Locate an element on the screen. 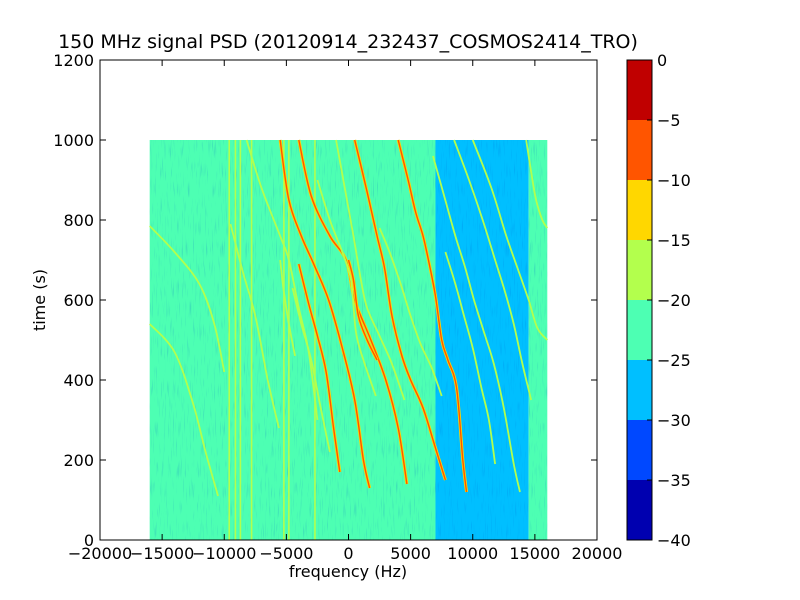  colorbar-ticks: 0 −5 −10 −15 −20 −25 −30 −35 −40 is located at coordinates (669, 300).